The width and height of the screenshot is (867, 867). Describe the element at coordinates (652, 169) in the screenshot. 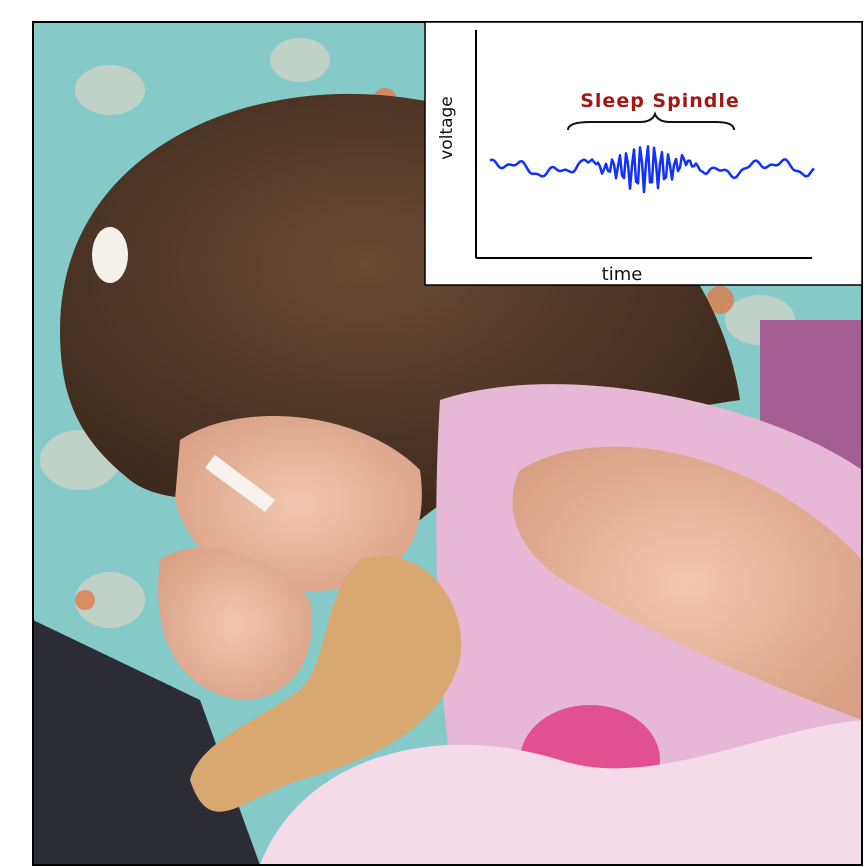

I see `eeg-wave` at that location.